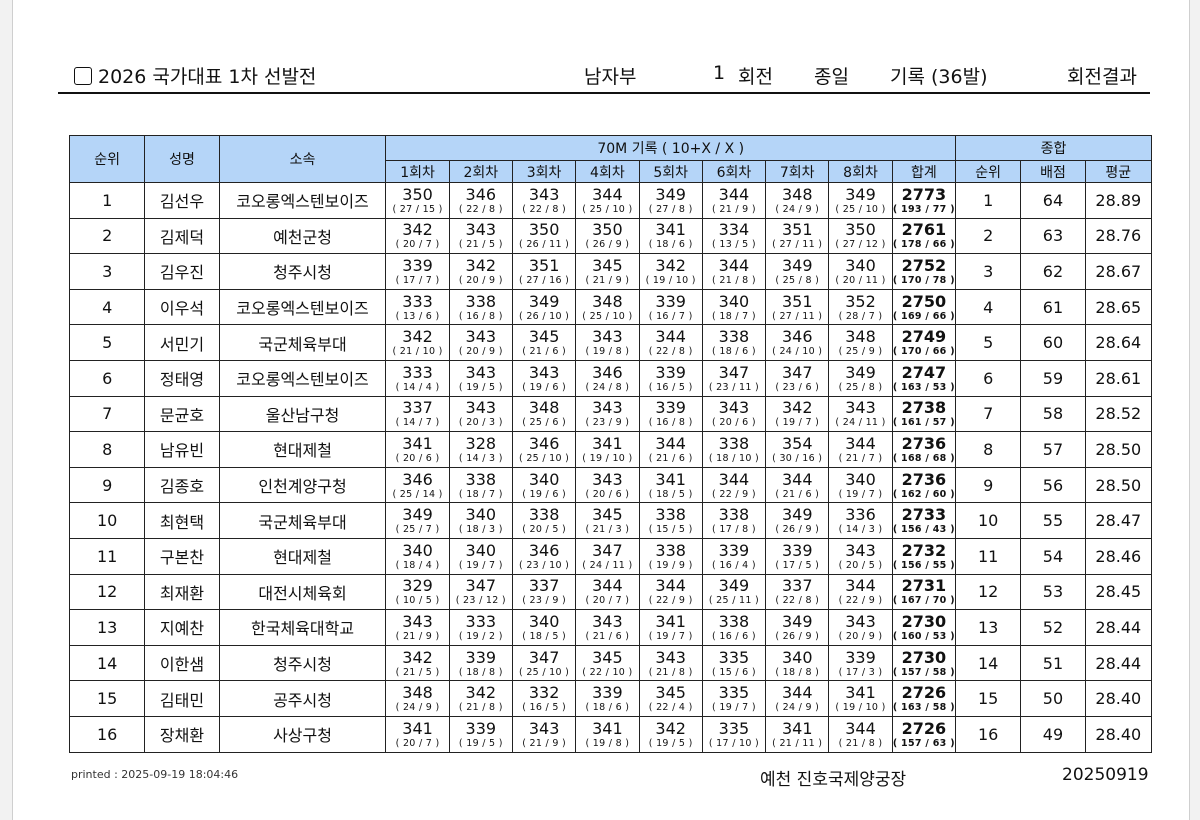 This screenshot has height=820, width=1200. I want to click on end-score-cell: 333( 14 / 4 ), so click(417, 378).